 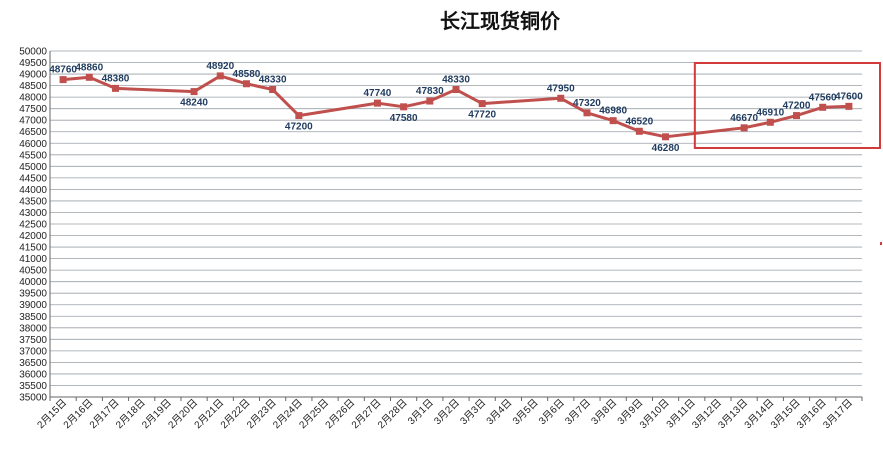 I want to click on y-tick-label: 41500, so click(x=33, y=248).